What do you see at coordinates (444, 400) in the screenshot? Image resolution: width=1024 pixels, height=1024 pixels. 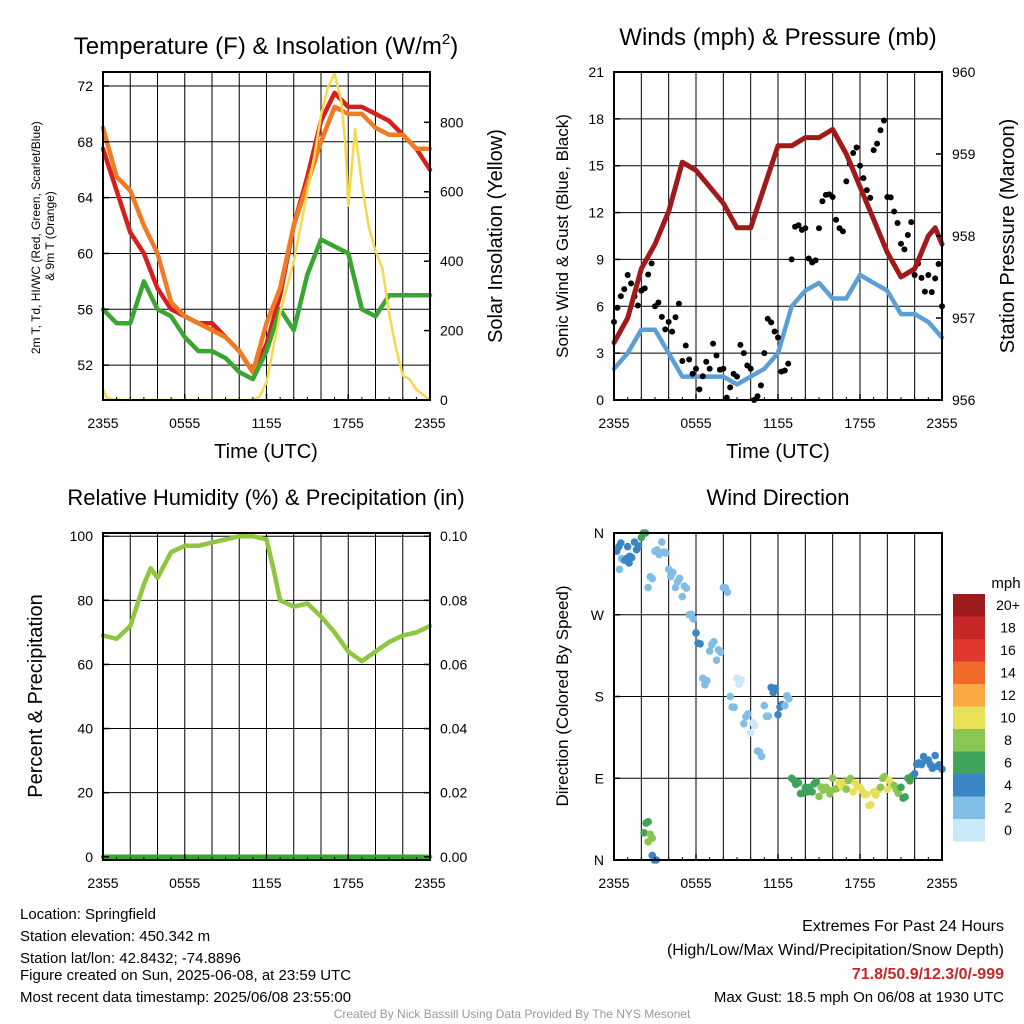 I see `y2-tick-label: 0` at bounding box center [444, 400].